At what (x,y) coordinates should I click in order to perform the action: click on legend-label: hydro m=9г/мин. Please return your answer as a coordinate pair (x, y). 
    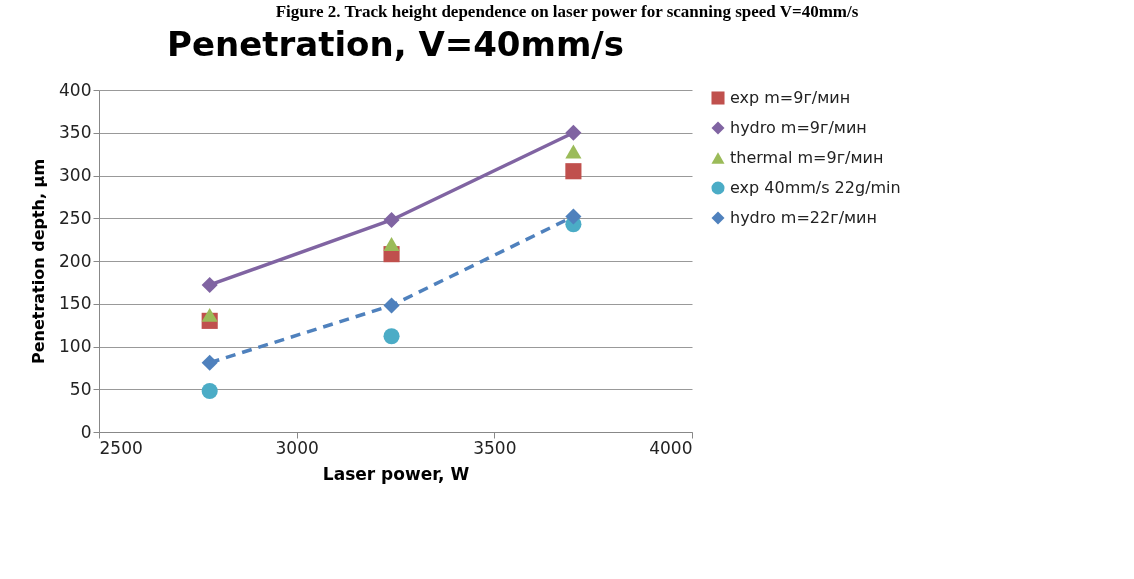
    Looking at the image, I should click on (798, 127).